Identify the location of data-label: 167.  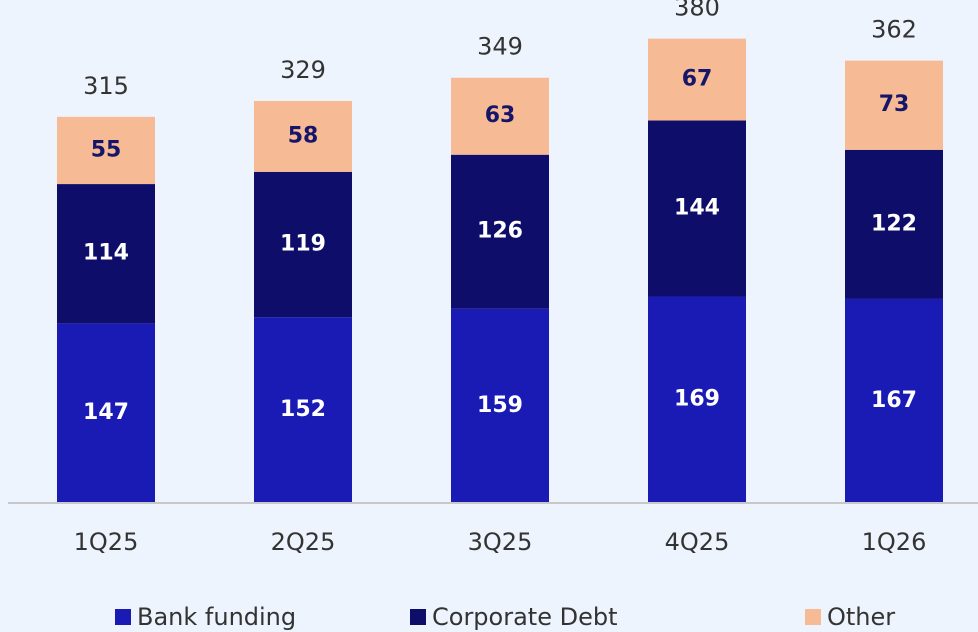
(894, 400).